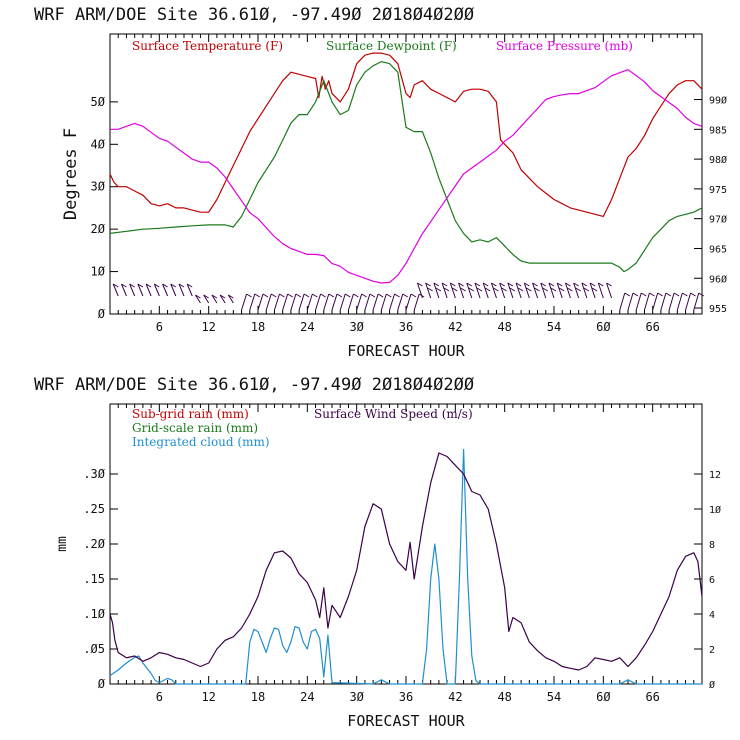 This screenshot has height=740, width=740. I want to click on legend-grid-scale-rain: Grid-scale rain (mm), so click(195, 428).